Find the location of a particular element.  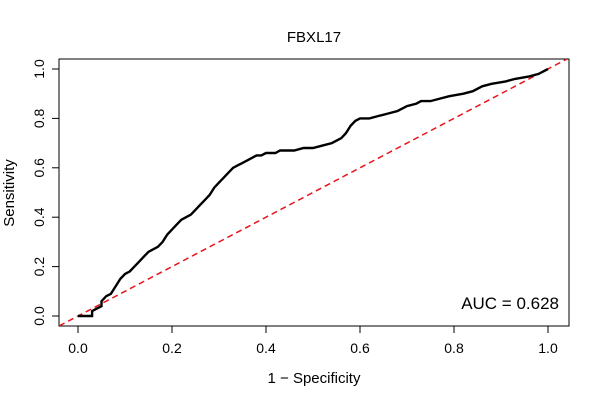

auc-annotation: AUC = 0.628 is located at coordinates (510, 303).